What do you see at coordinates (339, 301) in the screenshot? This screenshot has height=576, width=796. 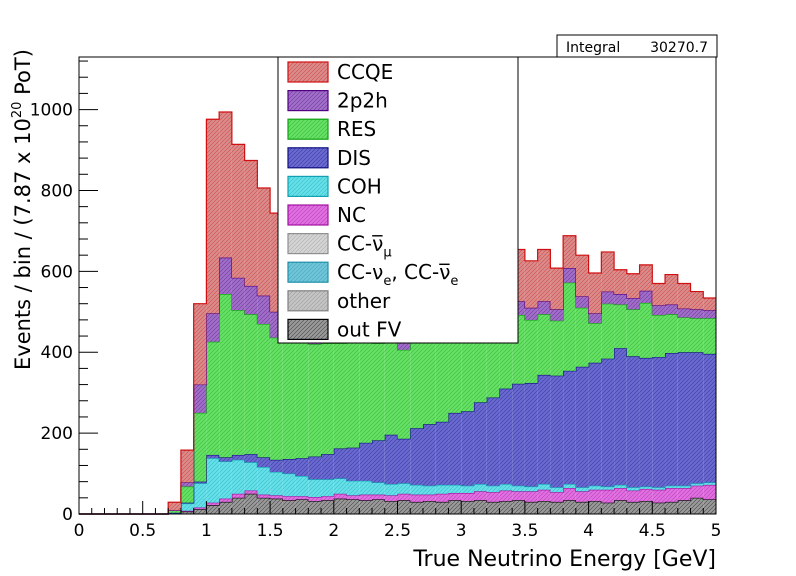 I see `legend-item: other` at bounding box center [339, 301].